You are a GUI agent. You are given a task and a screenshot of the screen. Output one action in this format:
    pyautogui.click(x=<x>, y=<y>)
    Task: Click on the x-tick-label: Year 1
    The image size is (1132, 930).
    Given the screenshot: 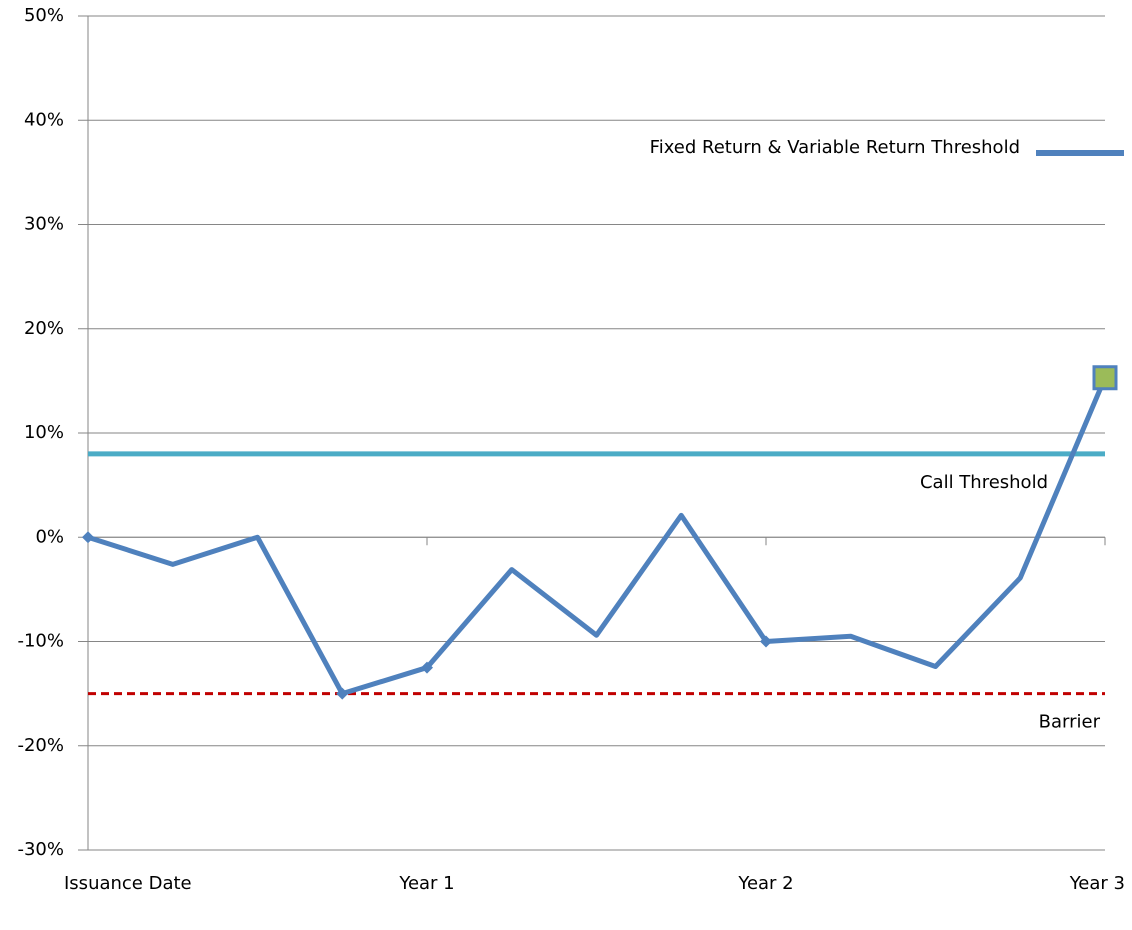 What is the action you would take?
    pyautogui.click(x=426, y=883)
    